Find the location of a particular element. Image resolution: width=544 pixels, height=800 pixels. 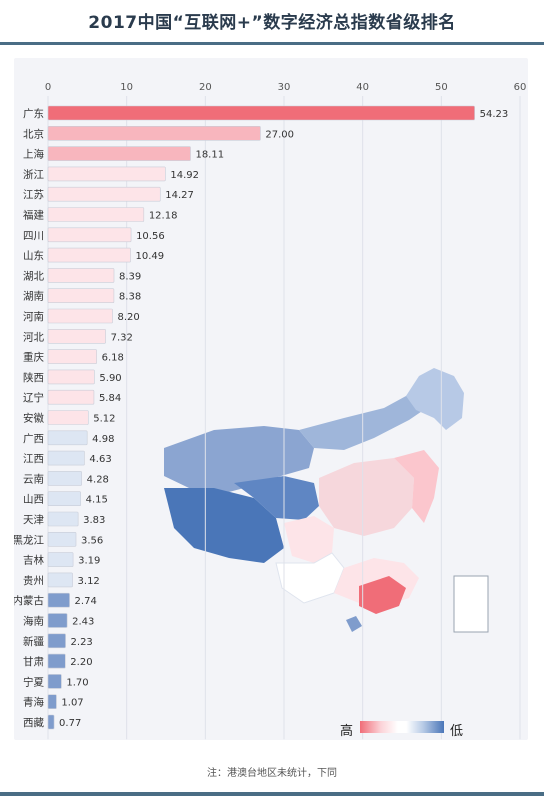

map-legend: 高 低 is located at coordinates (405, 728).